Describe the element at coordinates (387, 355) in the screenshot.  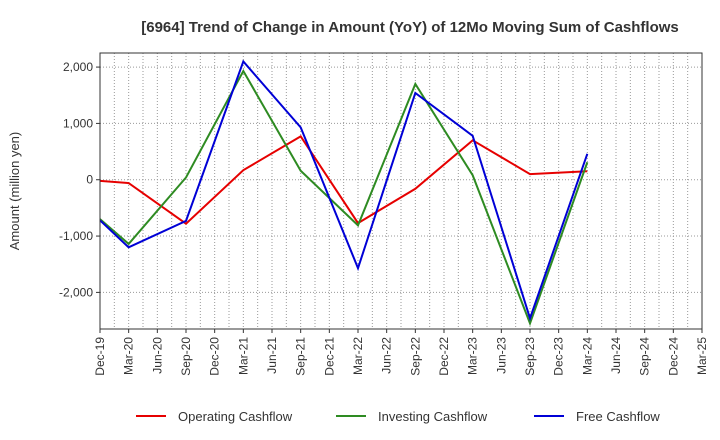
I see `x-tick-label: Jun-22` at that location.